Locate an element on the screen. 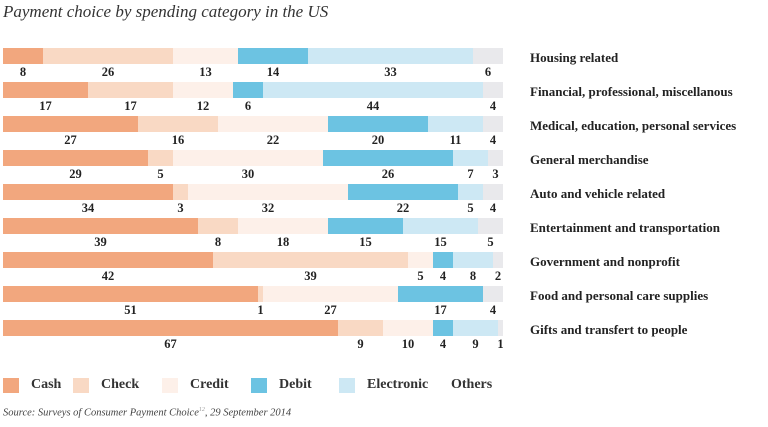 The height and width of the screenshot is (427, 768). bar-credit-general-merchandise is located at coordinates (248, 158).